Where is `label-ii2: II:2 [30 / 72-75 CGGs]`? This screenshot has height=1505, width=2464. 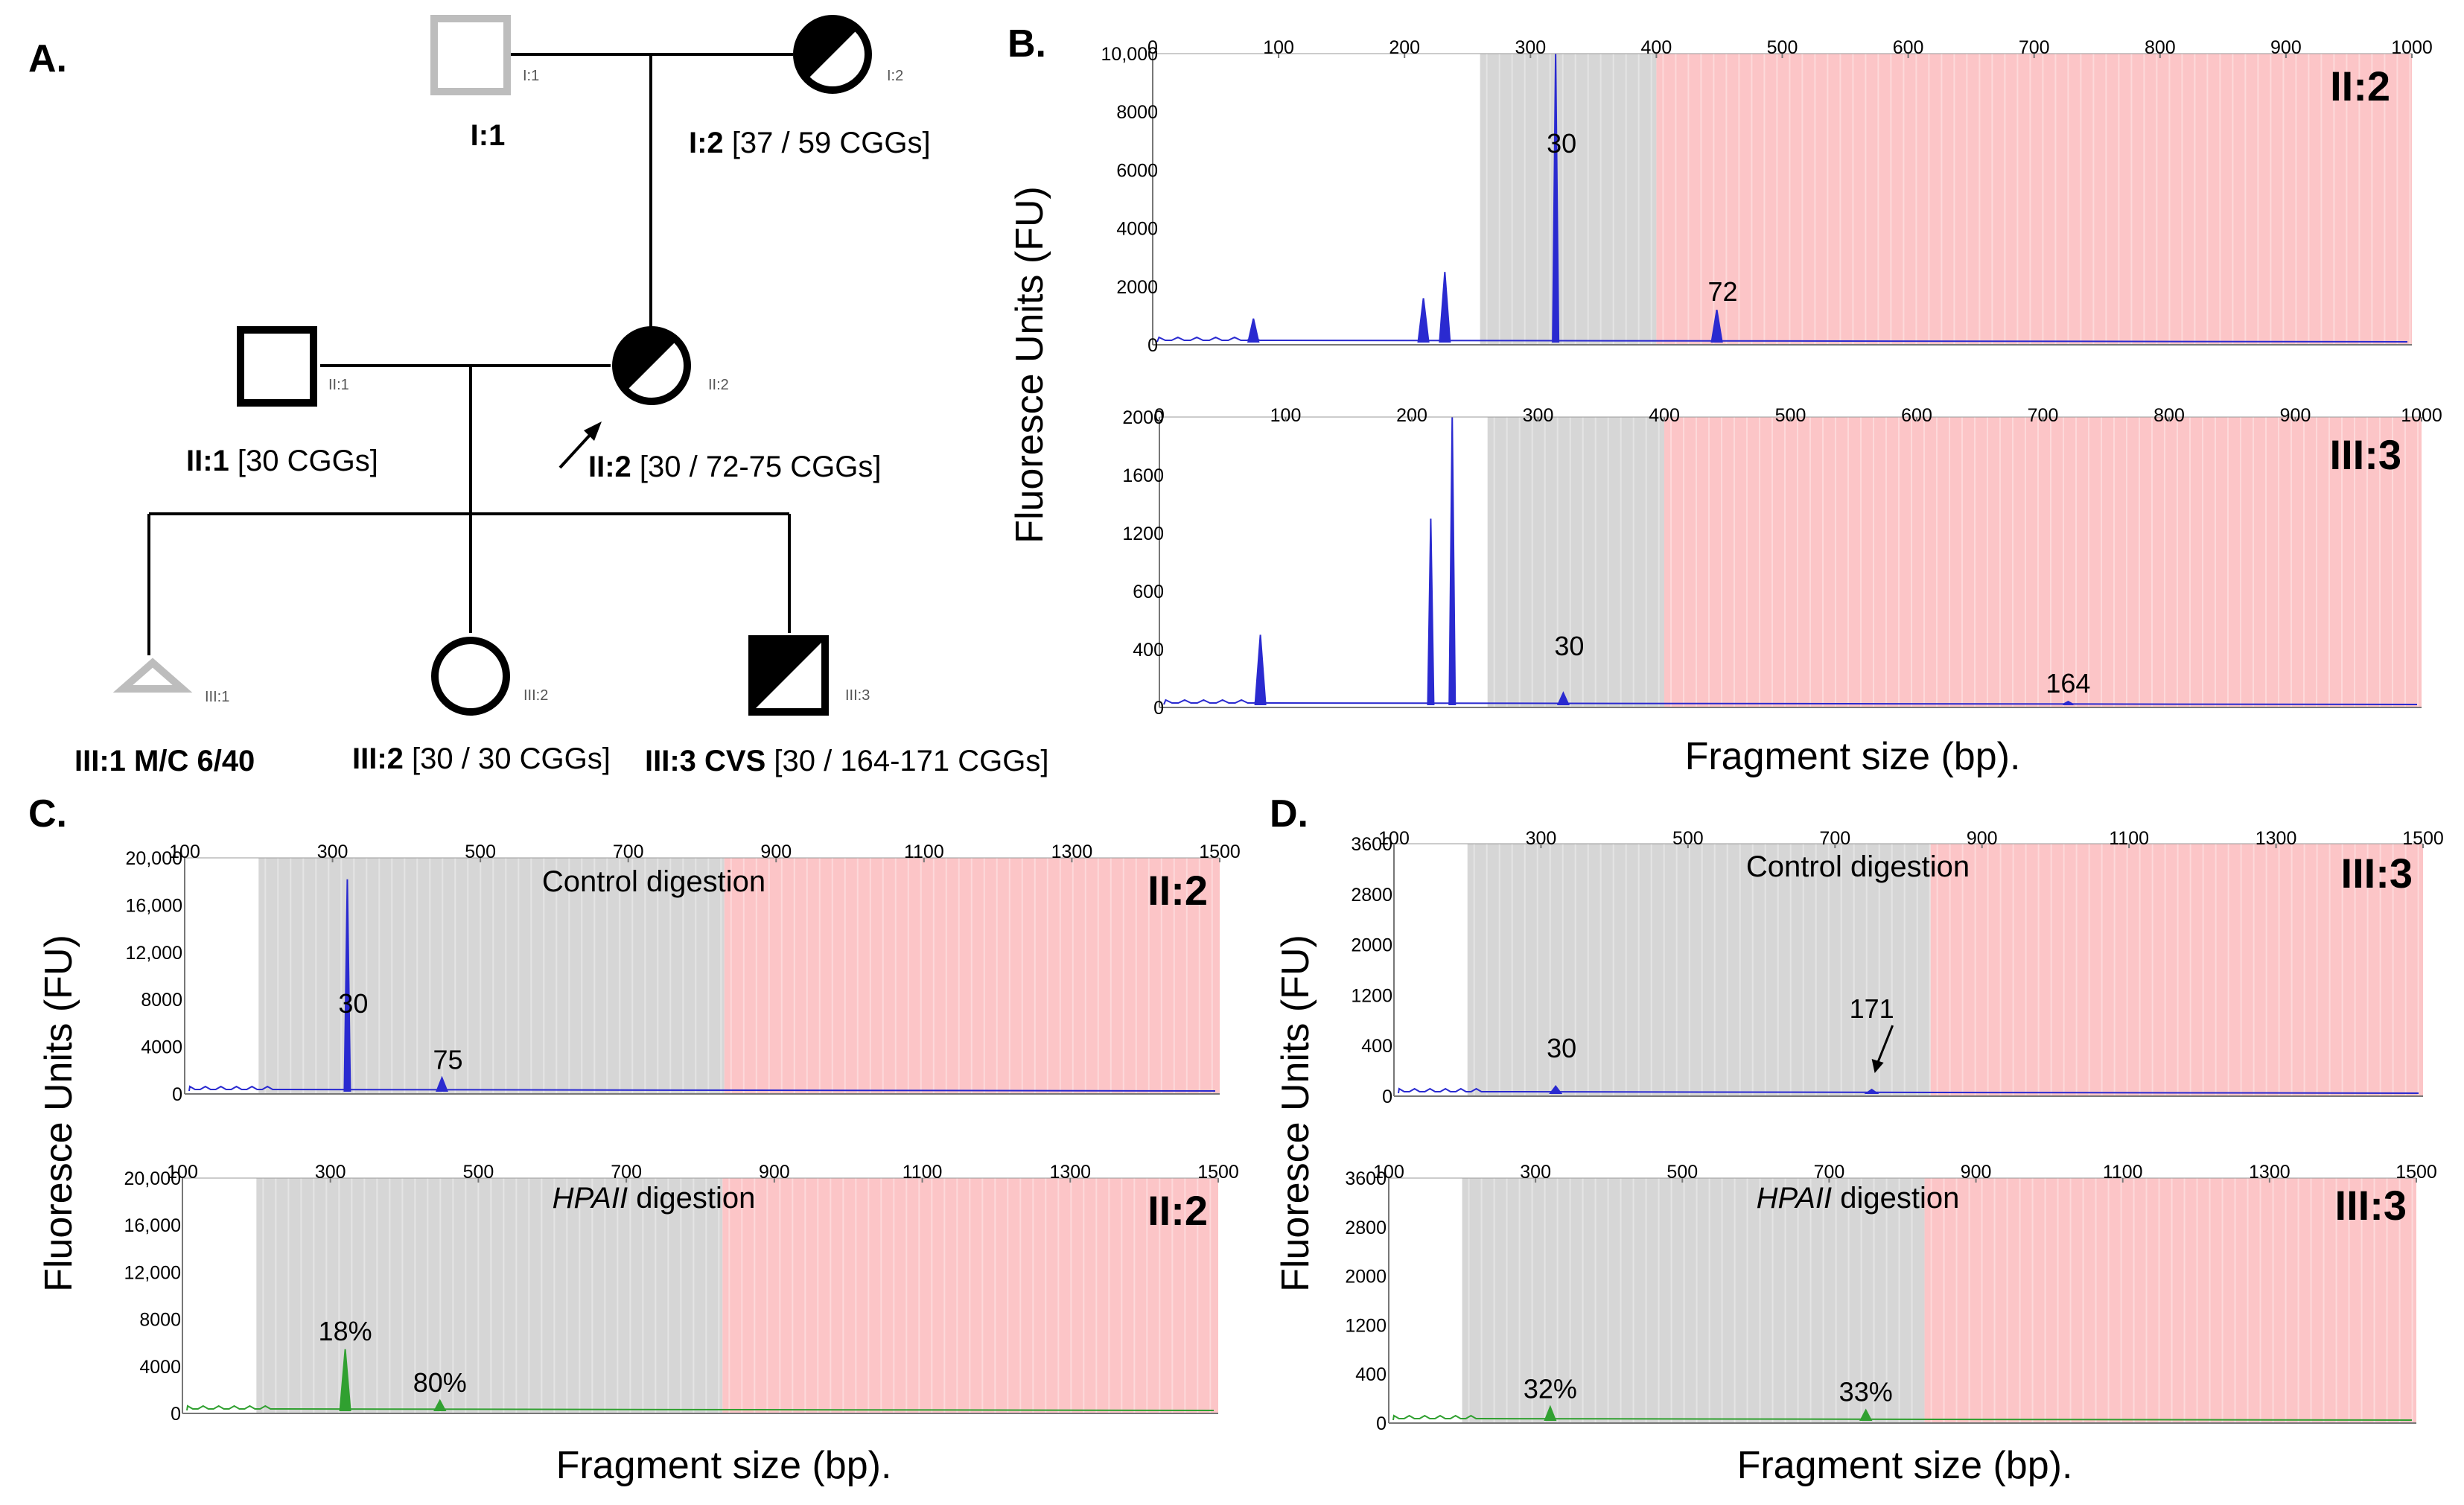 label-ii2: II:2 [30 / 72-75 CGGs] is located at coordinates (735, 467).